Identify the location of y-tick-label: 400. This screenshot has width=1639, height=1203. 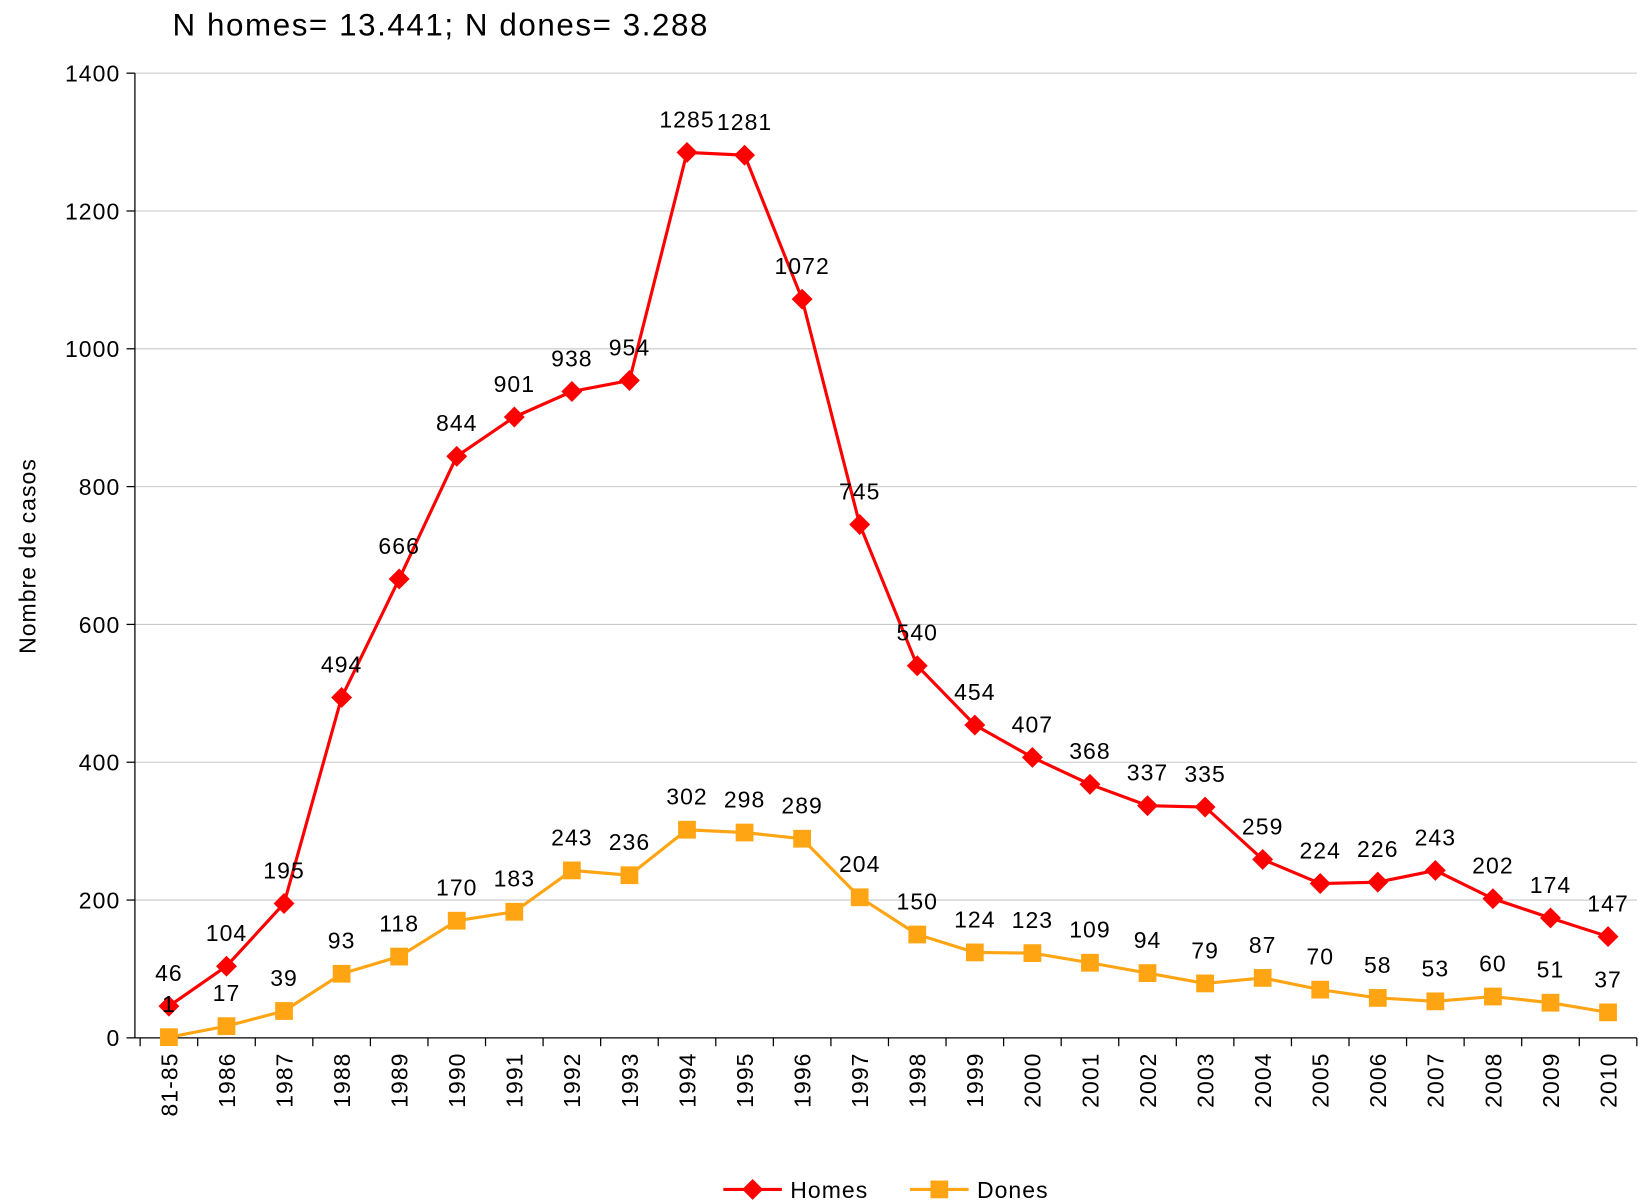
(99, 763).